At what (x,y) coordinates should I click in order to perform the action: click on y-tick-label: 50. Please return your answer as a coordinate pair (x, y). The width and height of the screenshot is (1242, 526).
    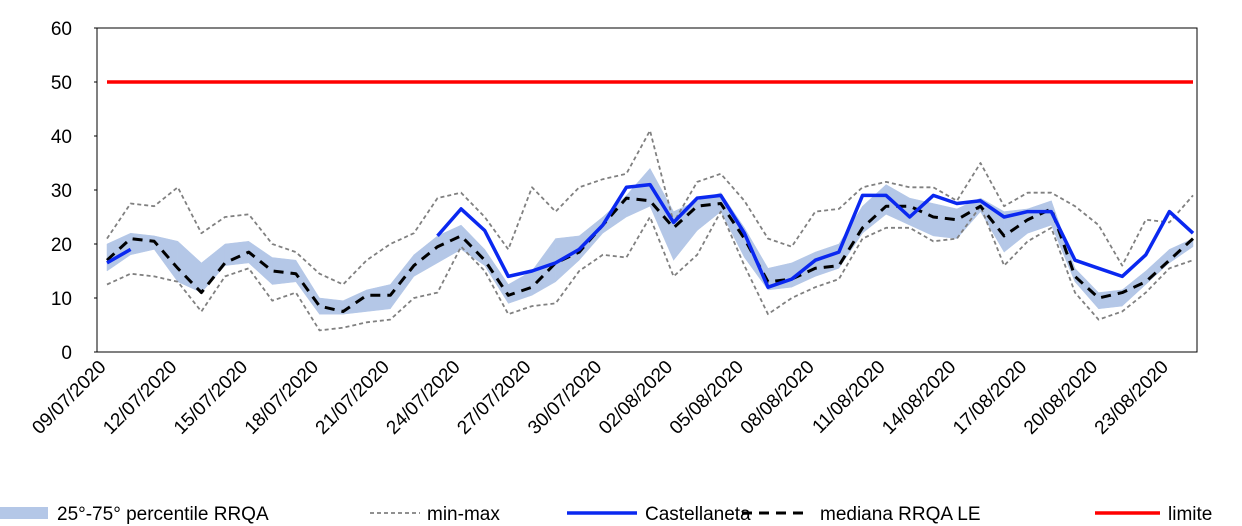
    Looking at the image, I should click on (61, 83).